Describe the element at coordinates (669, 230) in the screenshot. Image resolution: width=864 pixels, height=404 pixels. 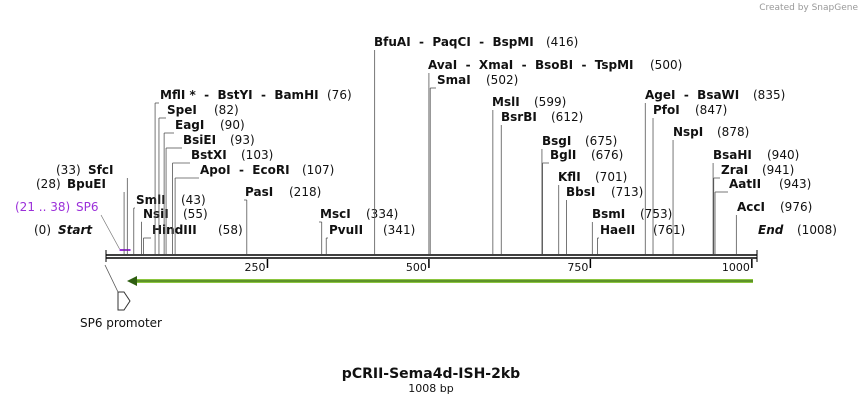
I see `site-label: (761)` at that location.